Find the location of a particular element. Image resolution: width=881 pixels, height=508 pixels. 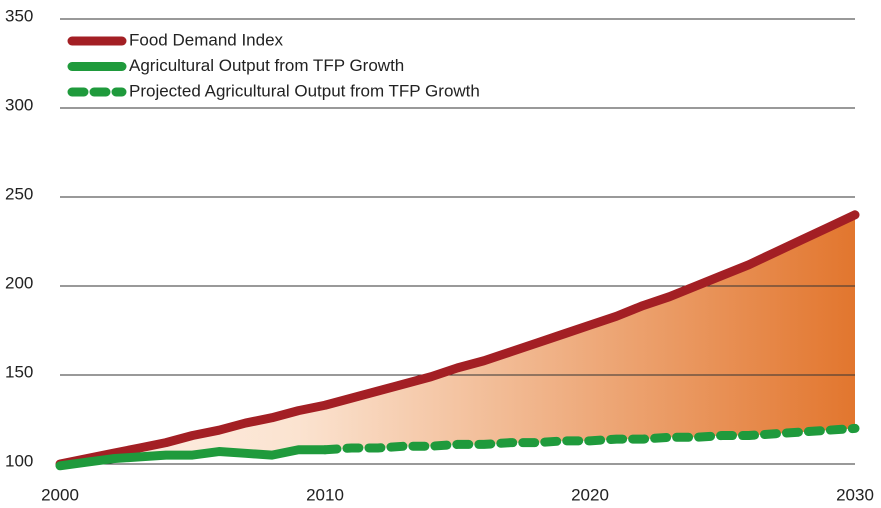

y-tick-label: 150 is located at coordinates (19, 371).